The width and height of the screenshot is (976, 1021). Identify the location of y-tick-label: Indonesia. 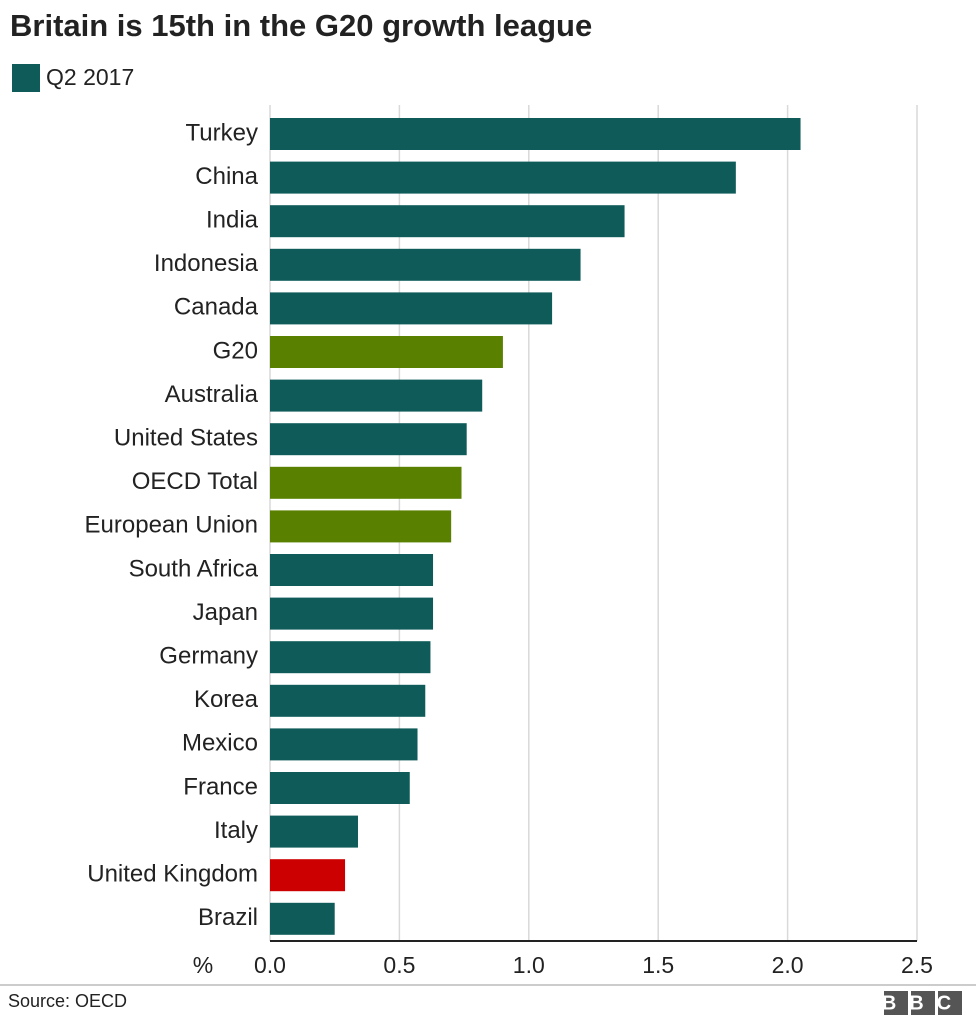
(206, 263).